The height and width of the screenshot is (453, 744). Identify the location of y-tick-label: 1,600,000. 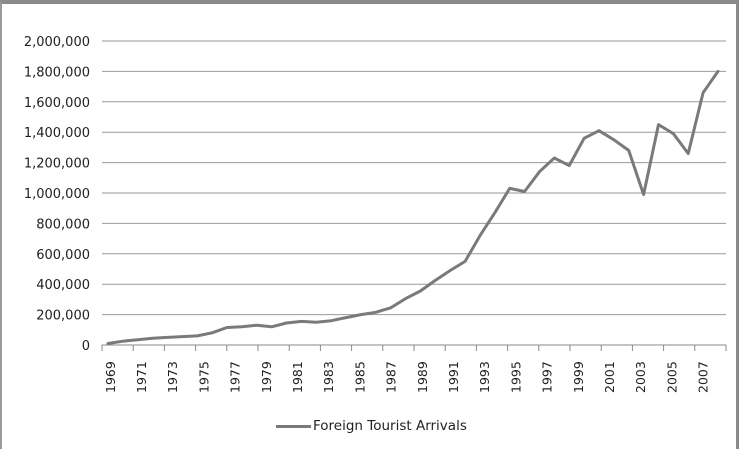
(57, 103).